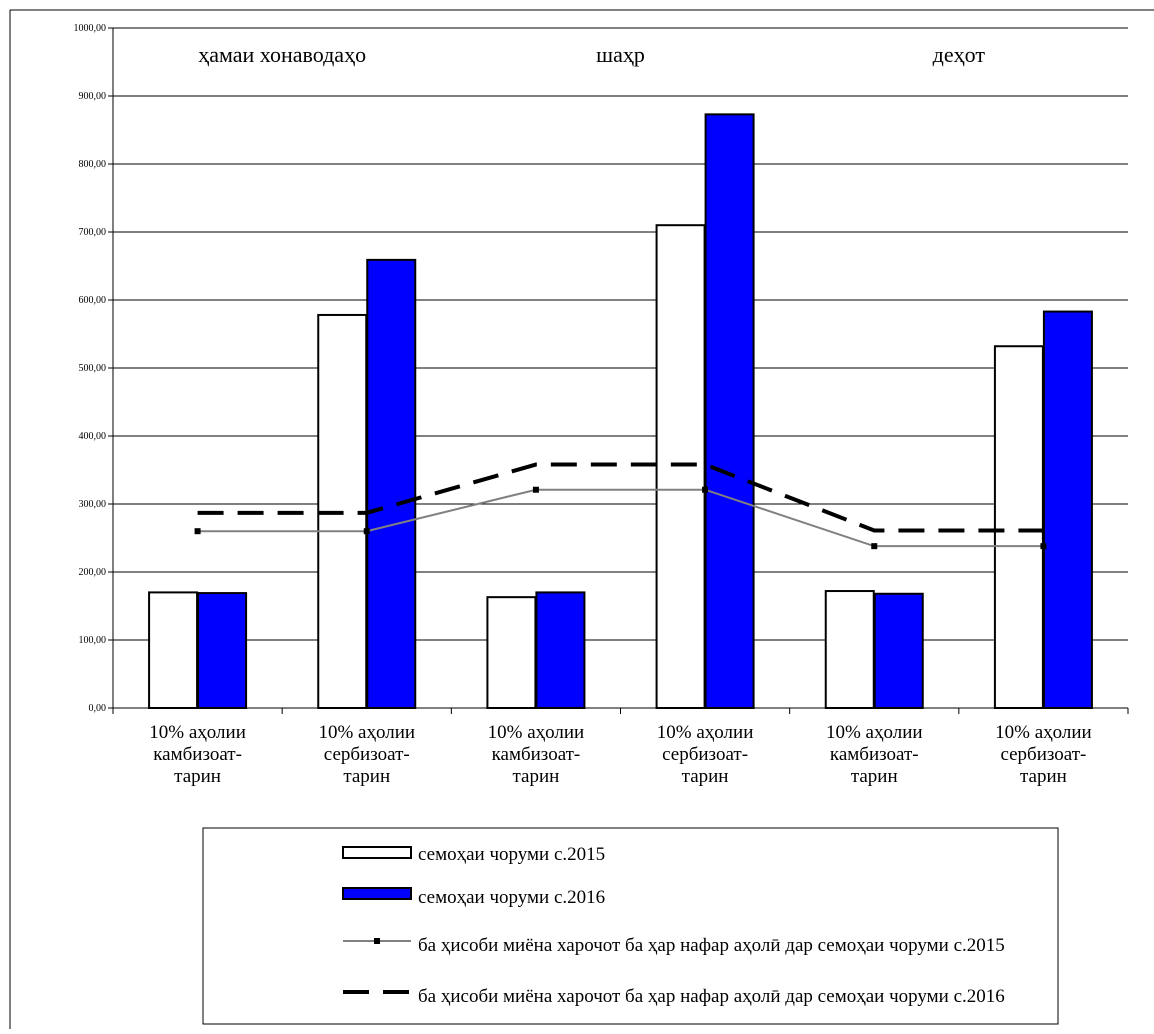 This screenshot has width=1154, height=1034. Describe the element at coordinates (620, 54) in the screenshot. I see `group-title: шаҳр` at that location.